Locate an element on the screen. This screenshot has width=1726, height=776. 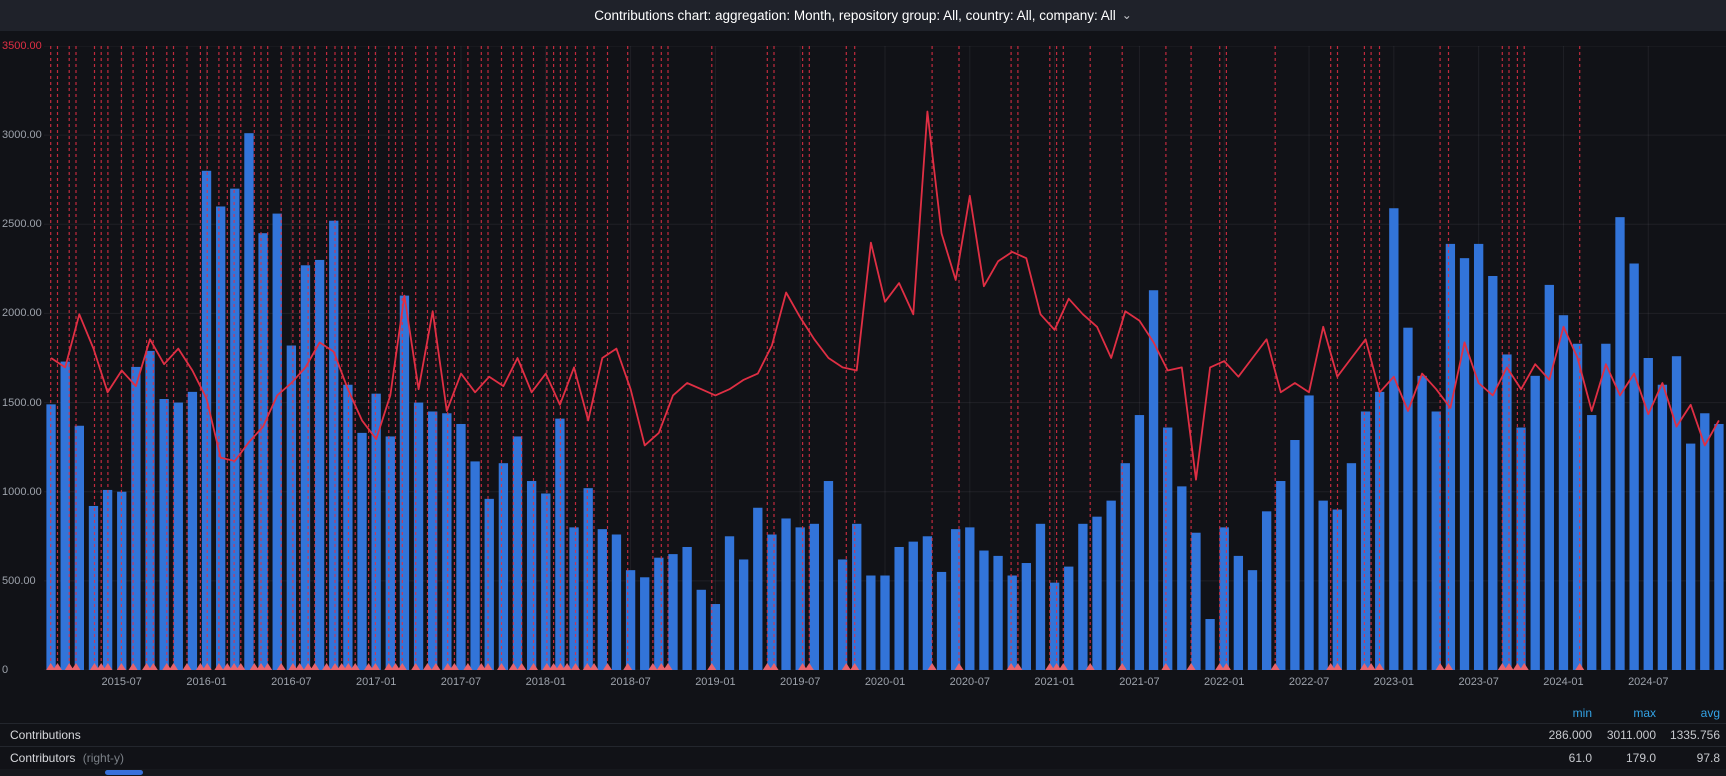
series-toggle-contributors: Contributors is located at coordinates (43, 758).